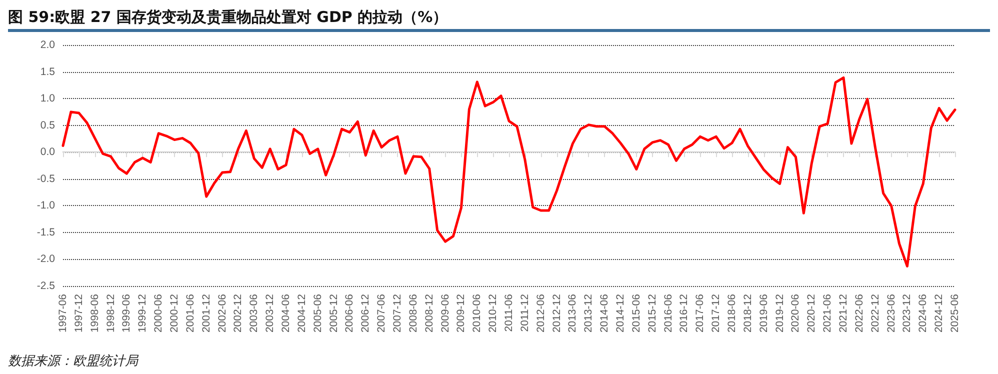  What do you see at coordinates (509, 313) in the screenshot?
I see `x-tick-label: 2011-06` at bounding box center [509, 313].